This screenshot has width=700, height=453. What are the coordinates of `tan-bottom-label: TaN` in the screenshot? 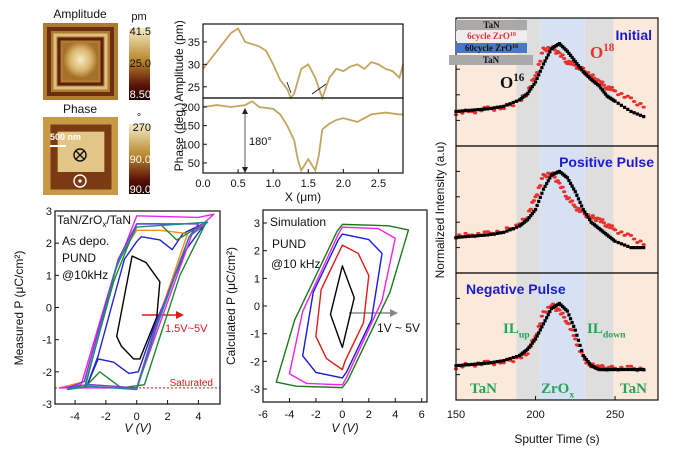 It's located at (483, 389).